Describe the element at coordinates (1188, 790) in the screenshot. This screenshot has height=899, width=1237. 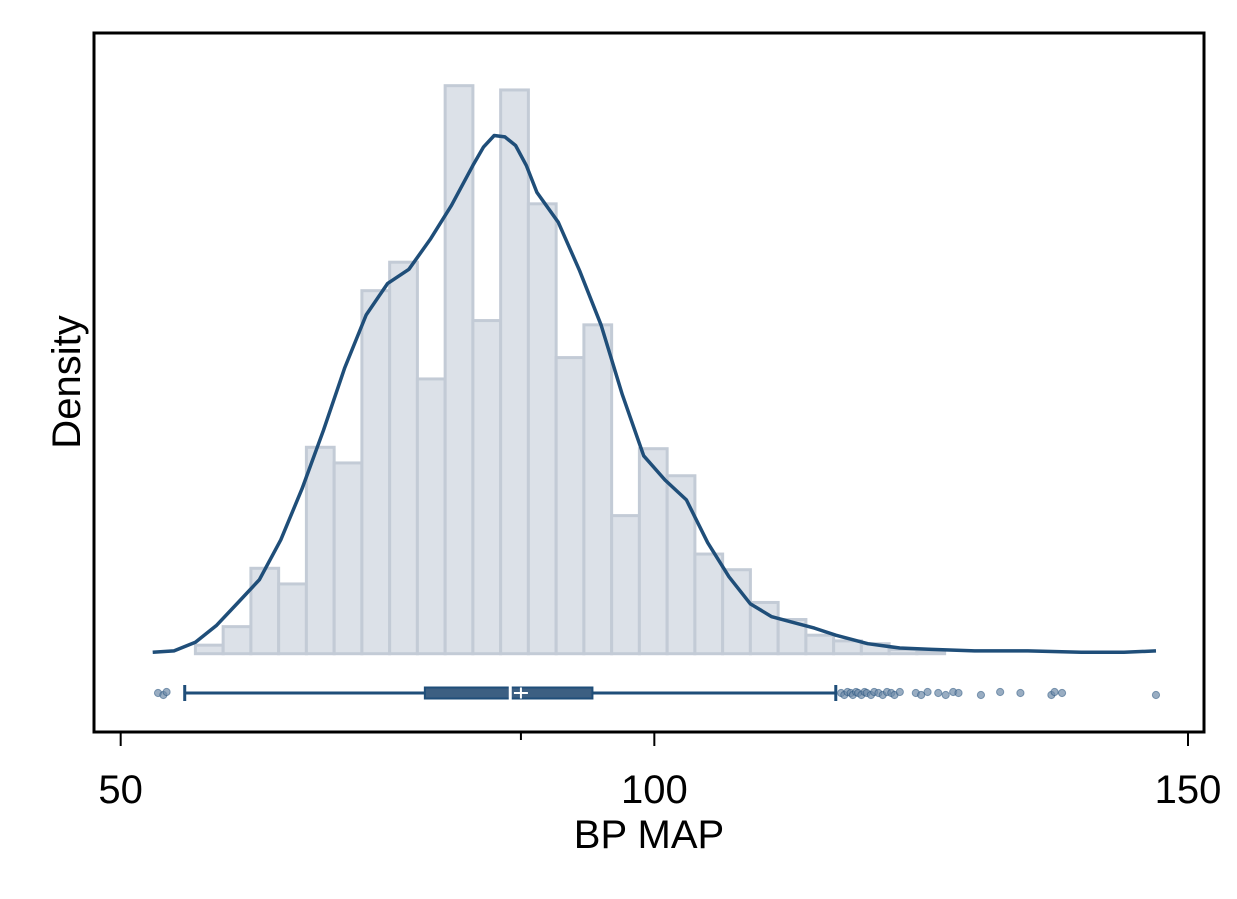
I see `x-tick-label-150: 150` at that location.